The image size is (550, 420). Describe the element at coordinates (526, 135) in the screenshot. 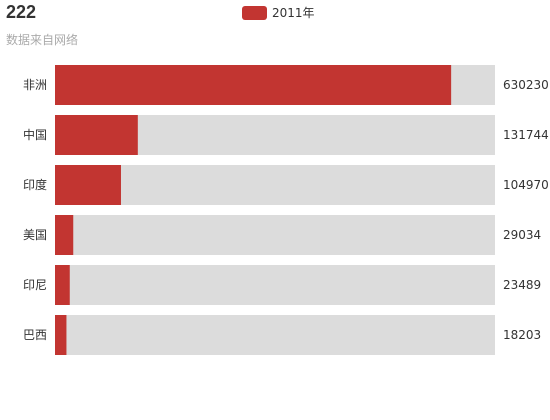

I see `value-label: 131744` at that location.